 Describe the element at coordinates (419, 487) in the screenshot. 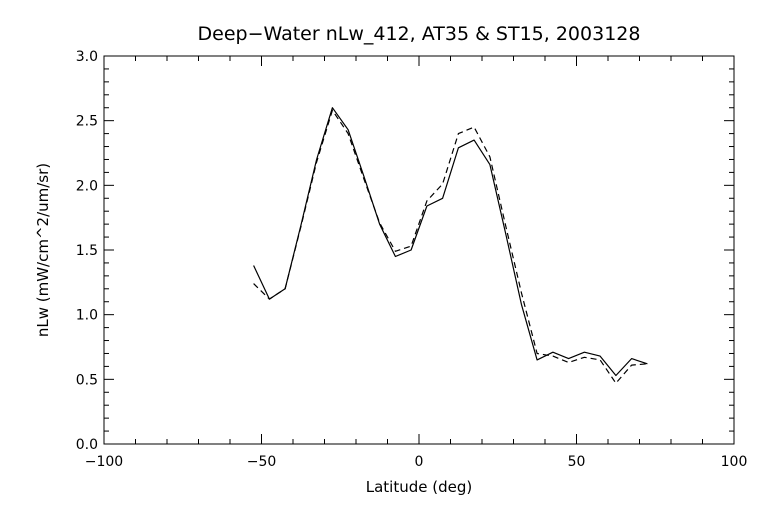

I see `x-axis-label: Latitude (deg)` at that location.